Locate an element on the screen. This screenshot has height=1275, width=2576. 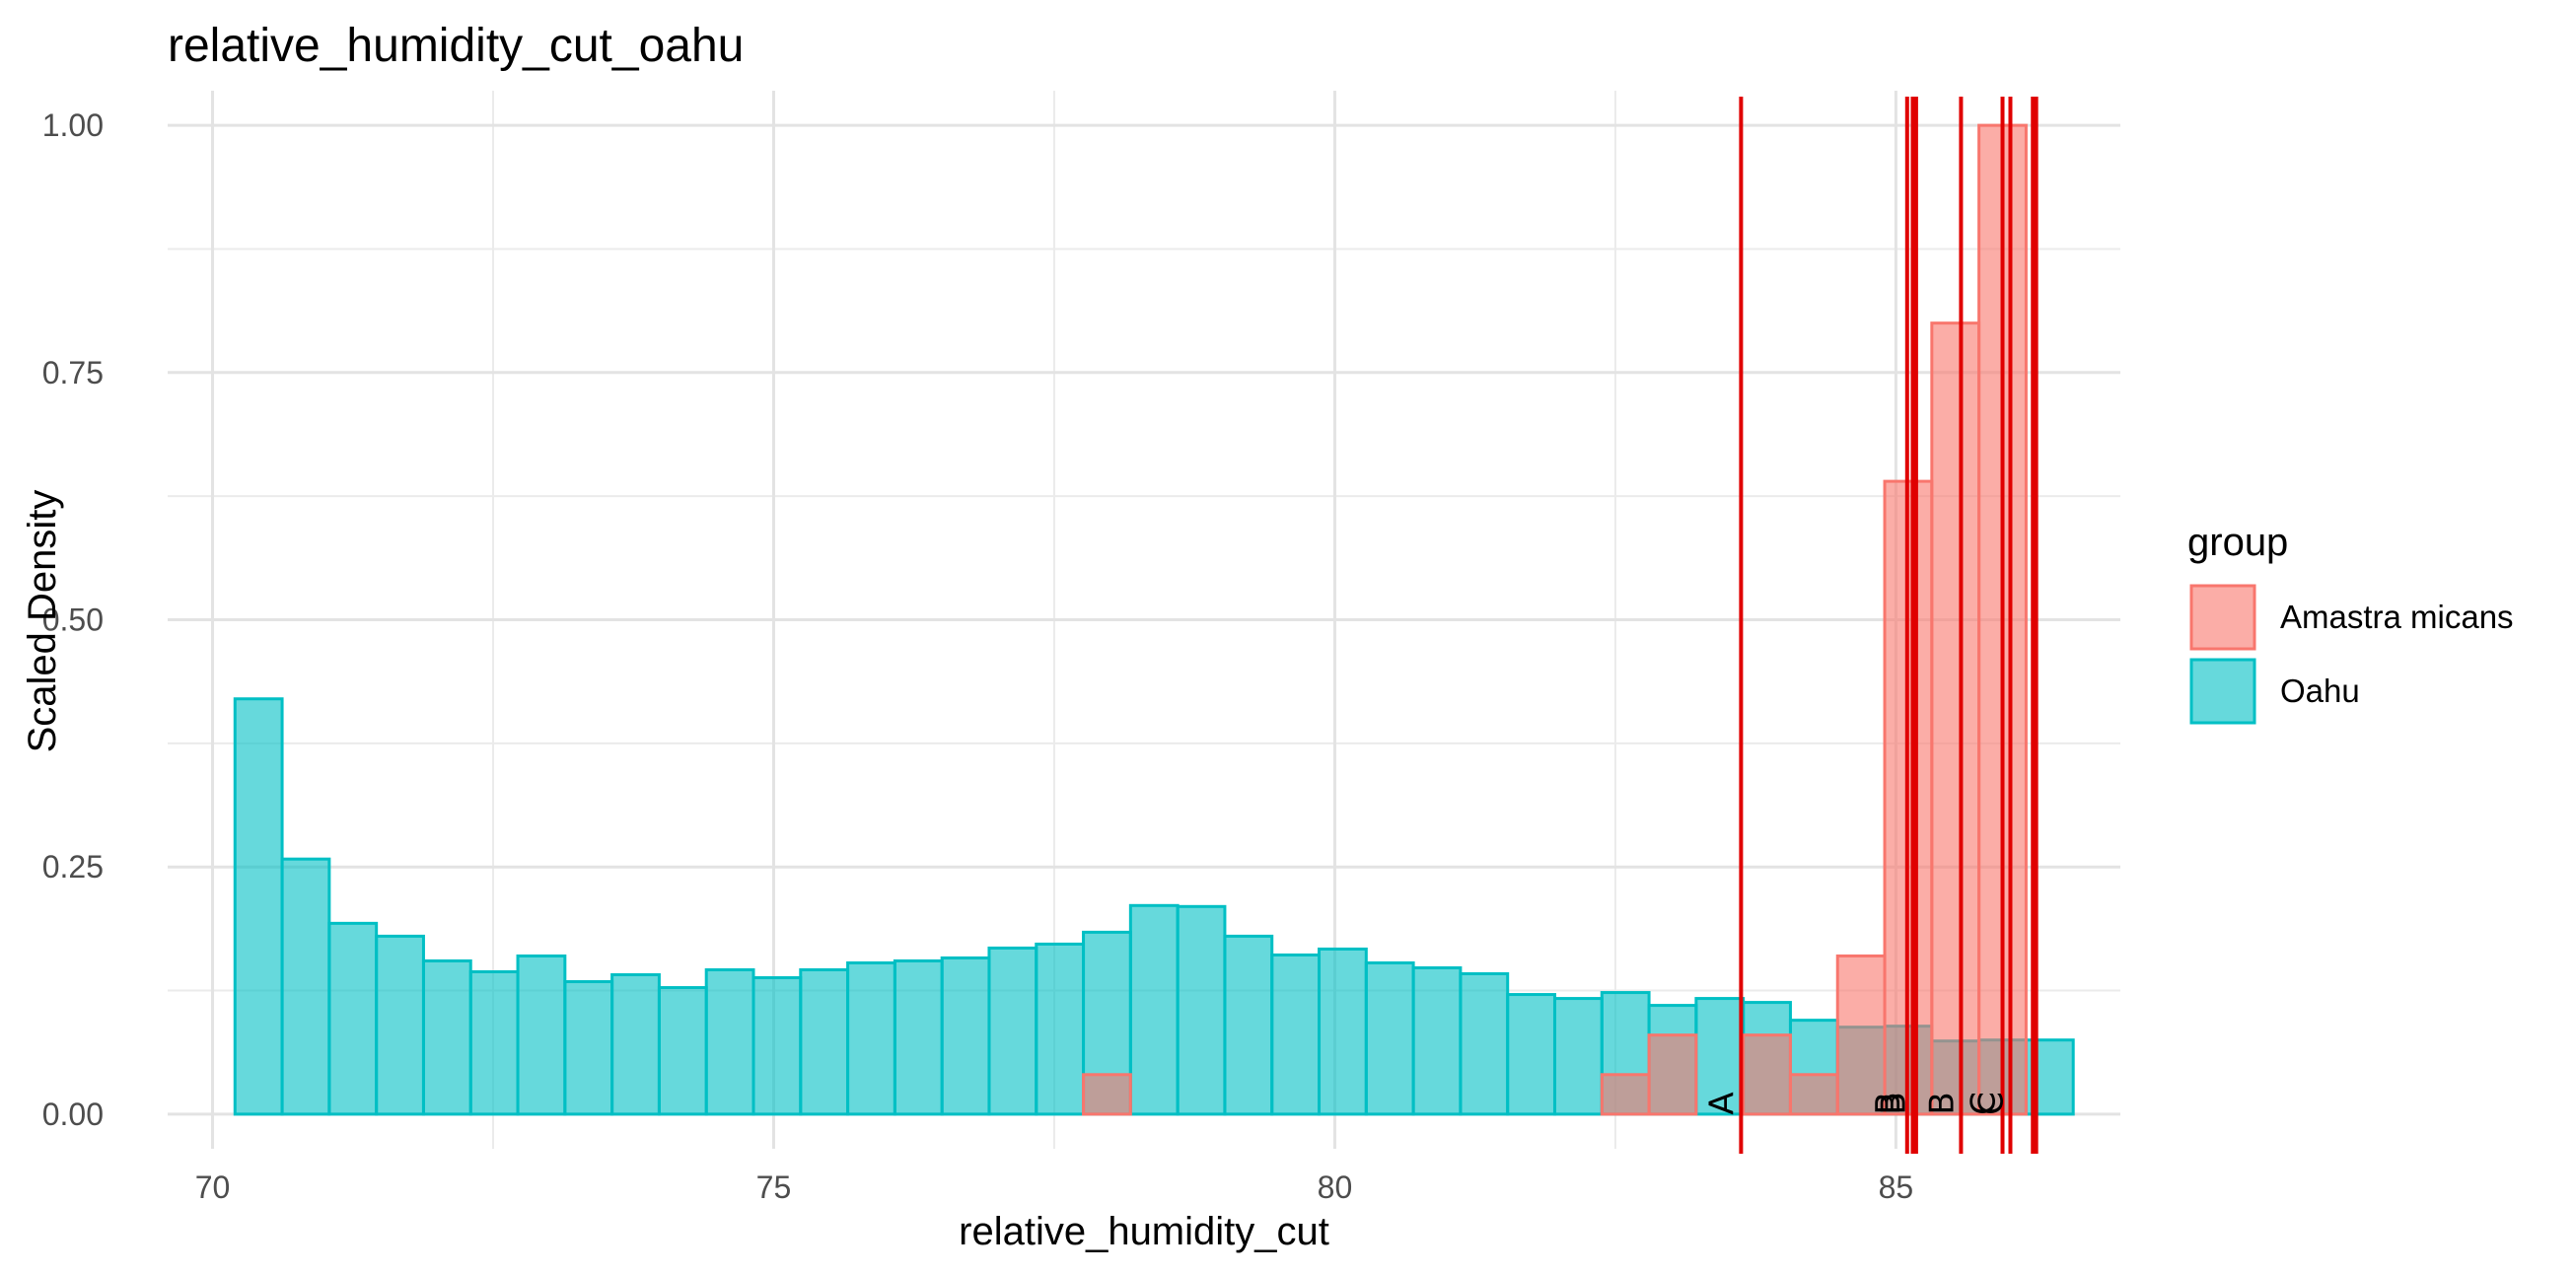
chart-title: relative_humidity_cut_oahu is located at coordinates (456, 46).